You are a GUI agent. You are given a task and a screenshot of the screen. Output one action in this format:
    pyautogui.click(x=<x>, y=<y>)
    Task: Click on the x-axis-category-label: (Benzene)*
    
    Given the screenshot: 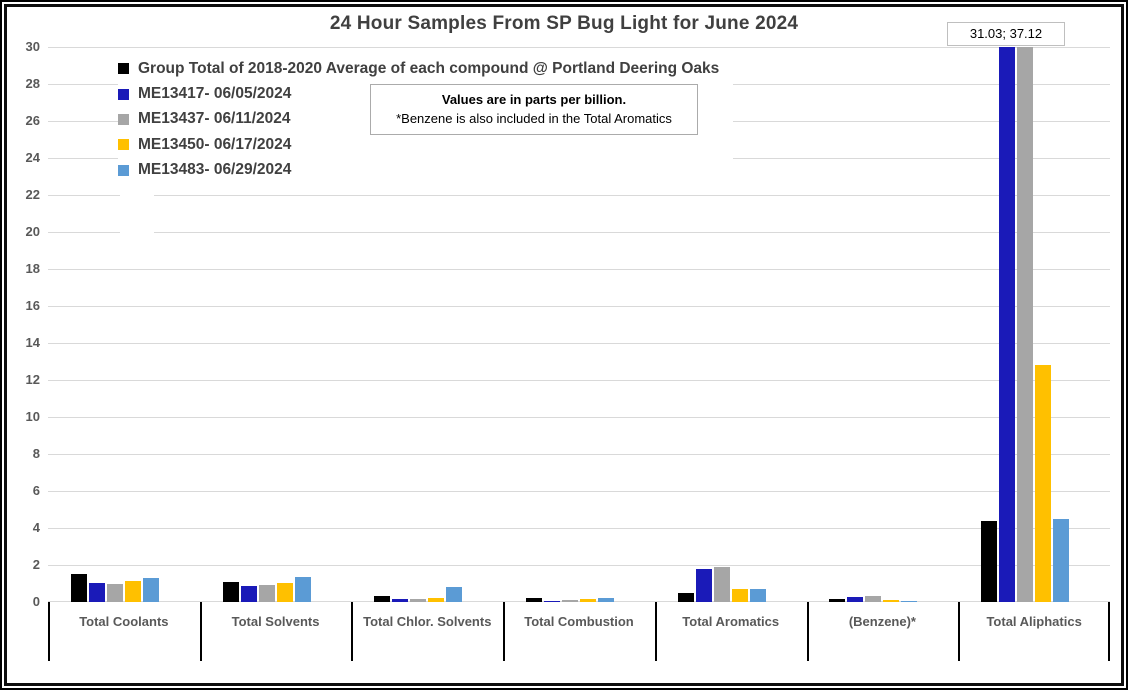 What is the action you would take?
    pyautogui.click(x=882, y=621)
    